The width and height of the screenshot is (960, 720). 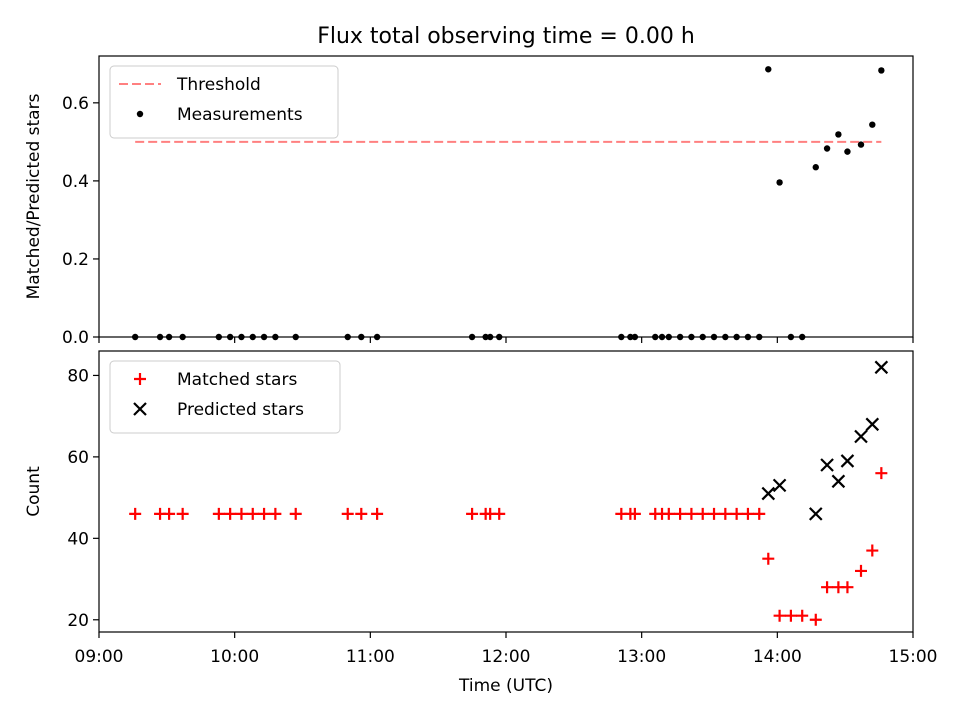 I want to click on legend-label: Measurements, so click(x=240, y=115).